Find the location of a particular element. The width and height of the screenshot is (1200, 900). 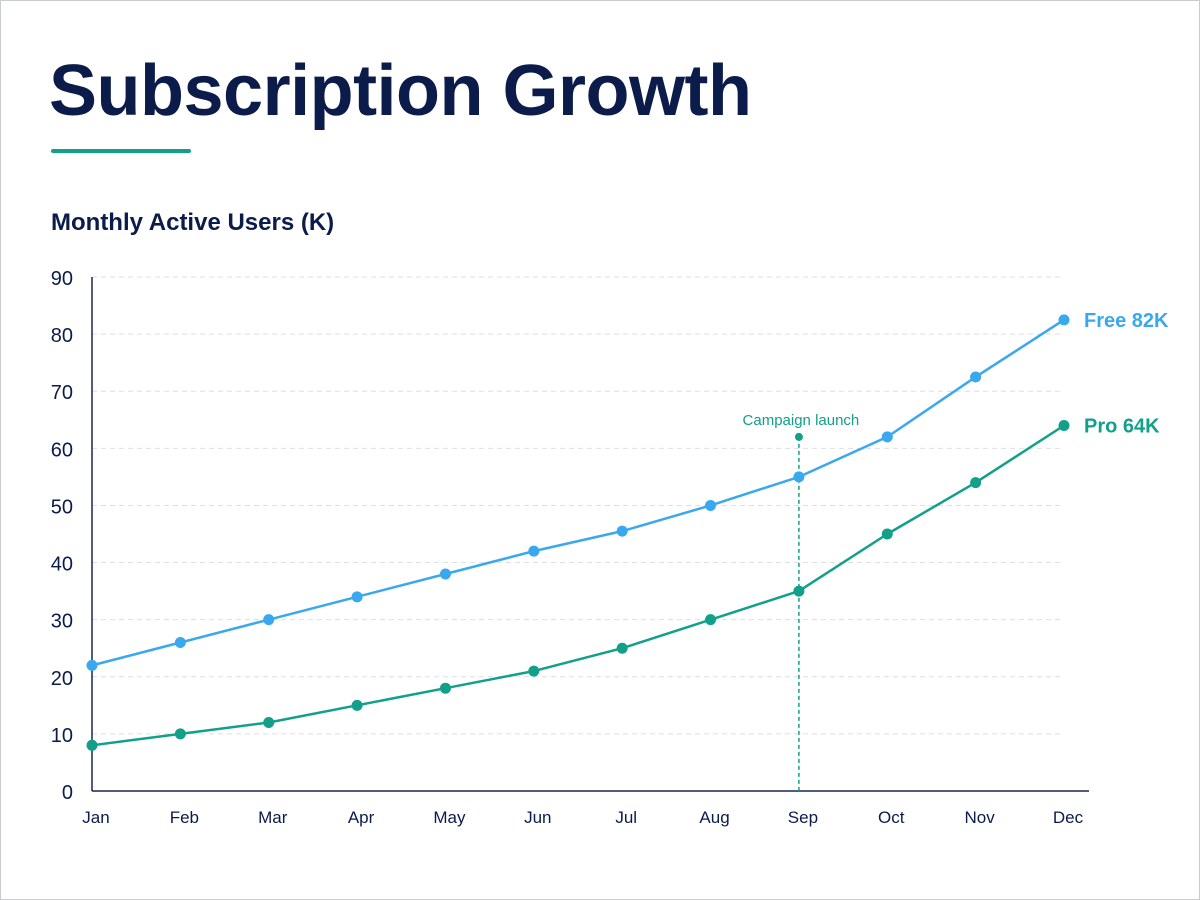

data-point-pro-nov is located at coordinates (976, 483).